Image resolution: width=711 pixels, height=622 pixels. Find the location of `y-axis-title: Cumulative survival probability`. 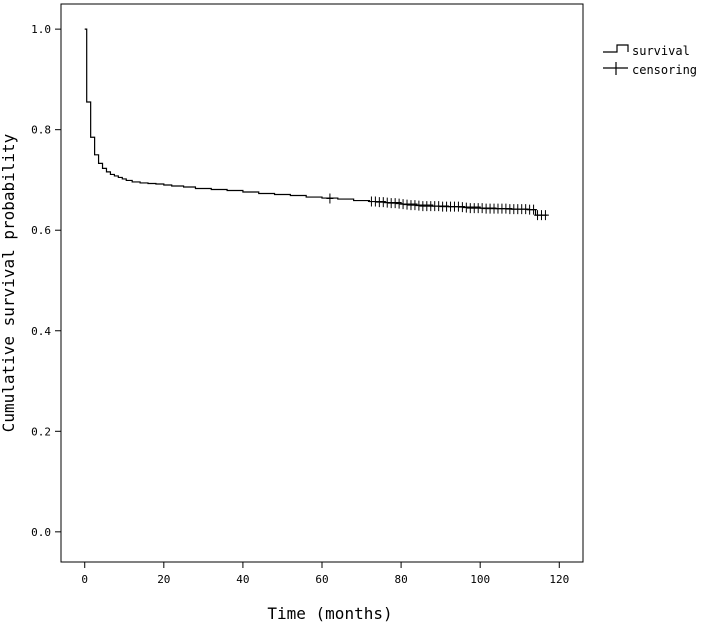

y-axis-title: Cumulative survival probability is located at coordinates (9, 282).